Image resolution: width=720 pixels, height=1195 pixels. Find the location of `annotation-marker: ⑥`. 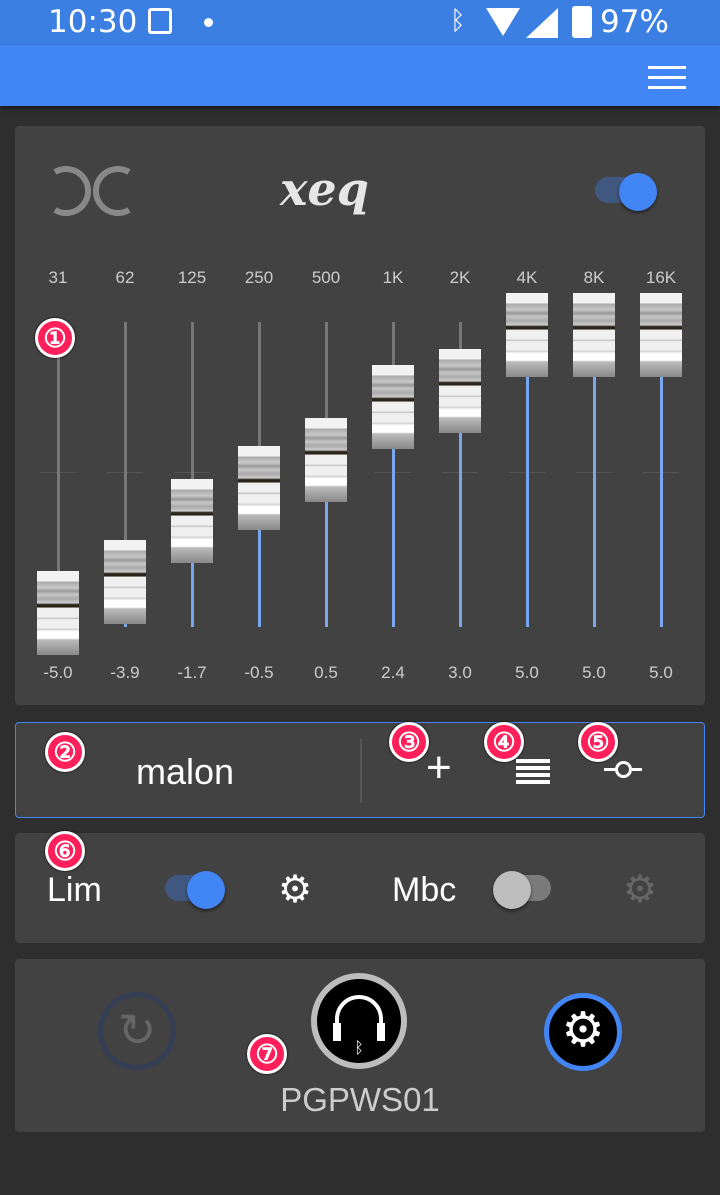

annotation-marker: ⑥ is located at coordinates (65, 851).